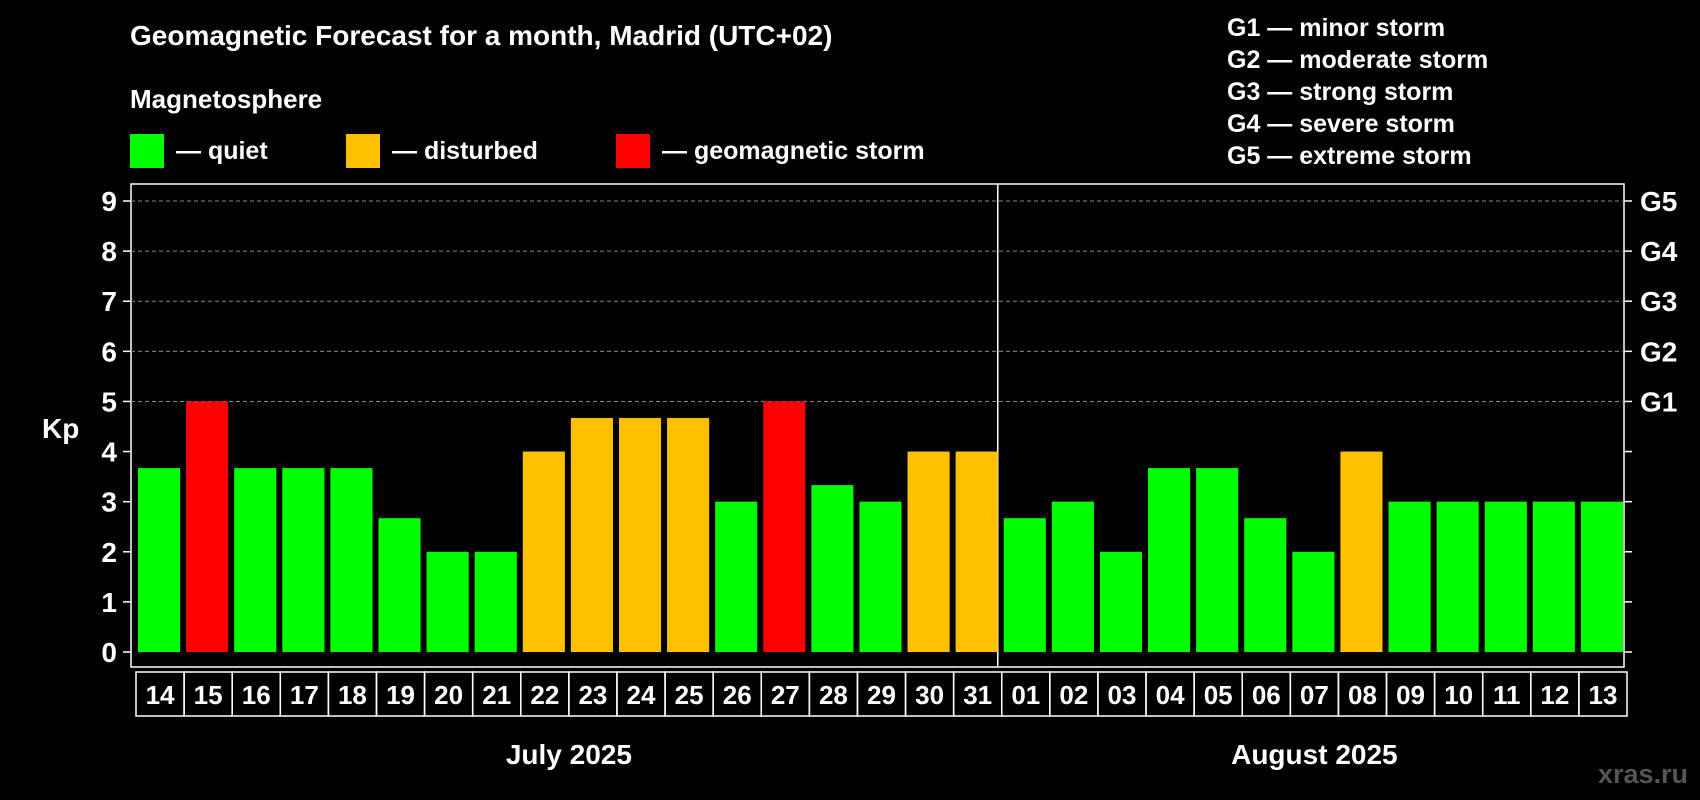 Image resolution: width=1700 pixels, height=800 pixels. What do you see at coordinates (833, 695) in the screenshot?
I see `x-tick-label: 28` at bounding box center [833, 695].